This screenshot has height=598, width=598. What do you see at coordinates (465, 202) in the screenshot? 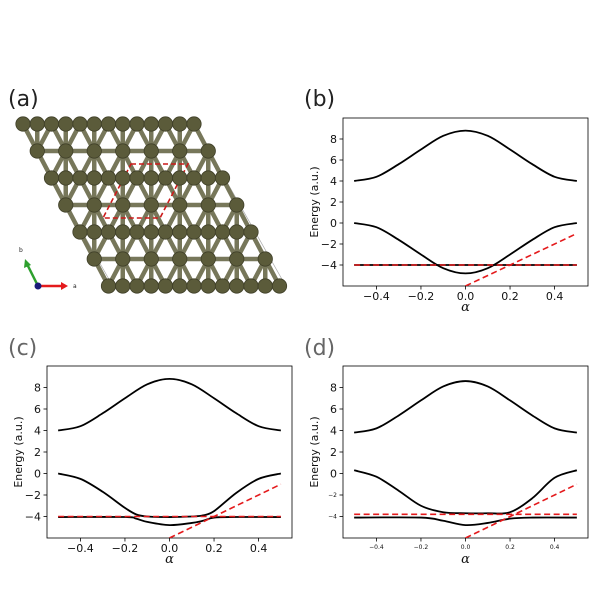
I see `plot-b-frame` at bounding box center [465, 202].